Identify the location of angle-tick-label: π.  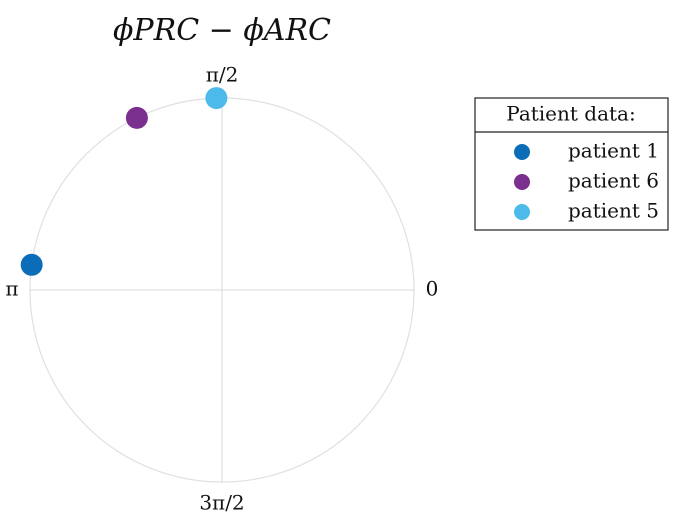
(11, 289).